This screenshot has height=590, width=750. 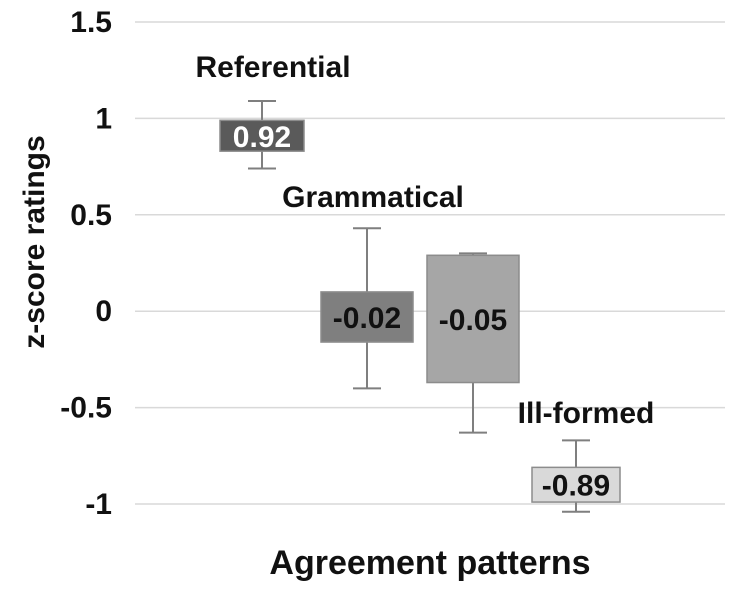 I want to click on category-label: Grammatical, so click(x=373, y=197).